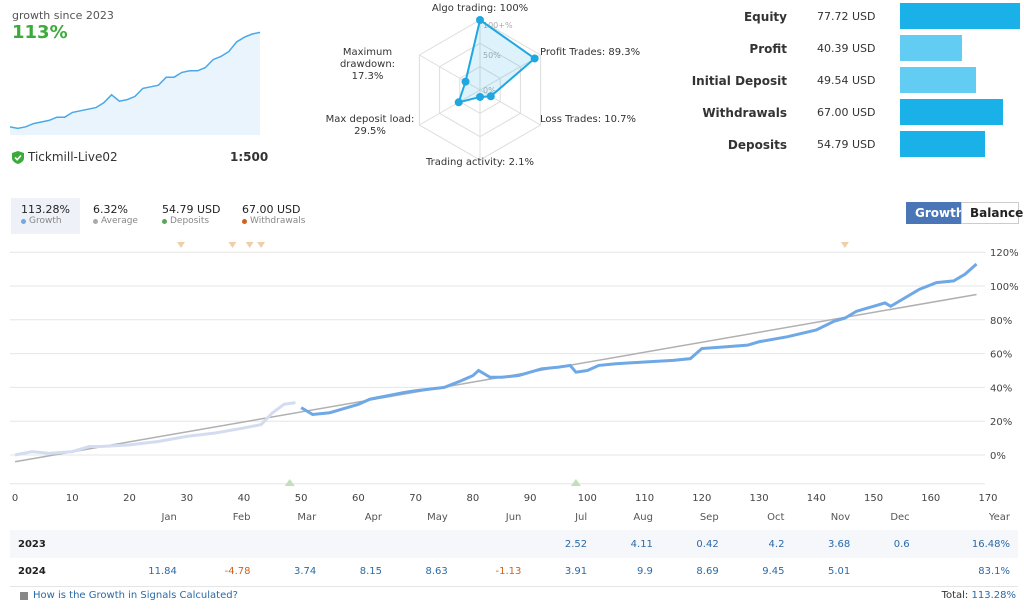  Describe the element at coordinates (816, 498) in the screenshot. I see `x-tick-label: 140` at that location.